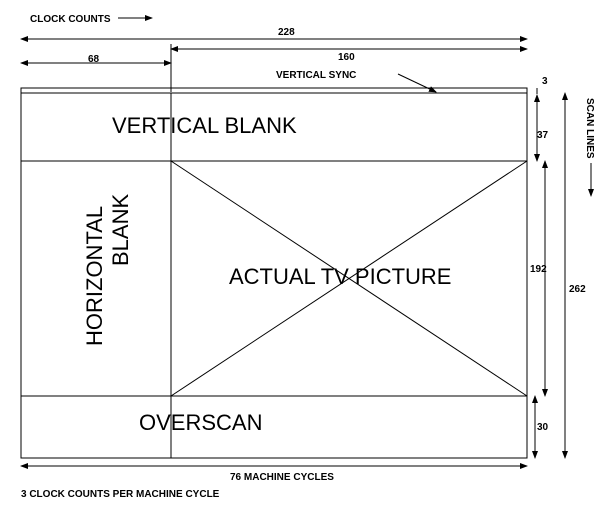 This screenshot has width=605, height=505. Describe the element at coordinates (94, 59) in the screenshot. I see `hblank-width-label: 68` at that location.